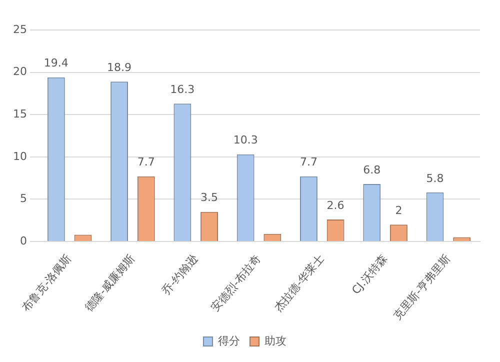 The width and height of the screenshot is (500, 362). Describe the element at coordinates (19, 113) in the screenshot. I see `y-tick-label: 15` at that location.